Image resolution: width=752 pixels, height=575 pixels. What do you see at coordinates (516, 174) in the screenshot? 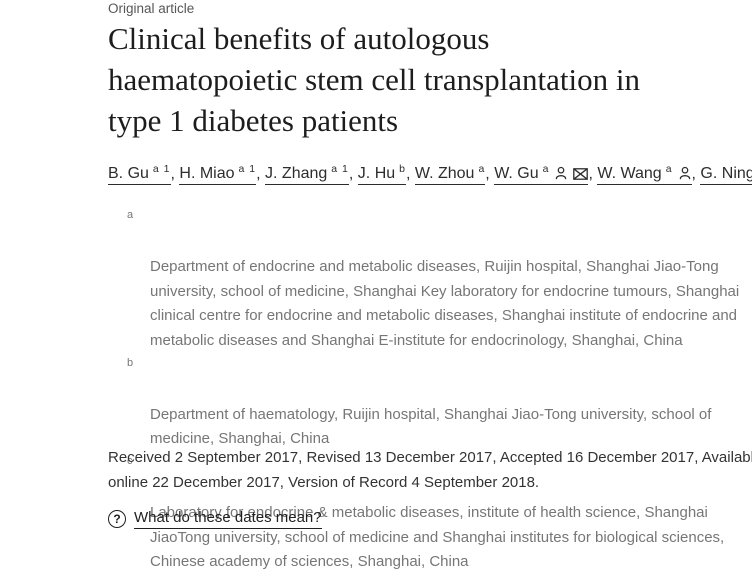
I see `author-name: W. Gu` at bounding box center [516, 174].